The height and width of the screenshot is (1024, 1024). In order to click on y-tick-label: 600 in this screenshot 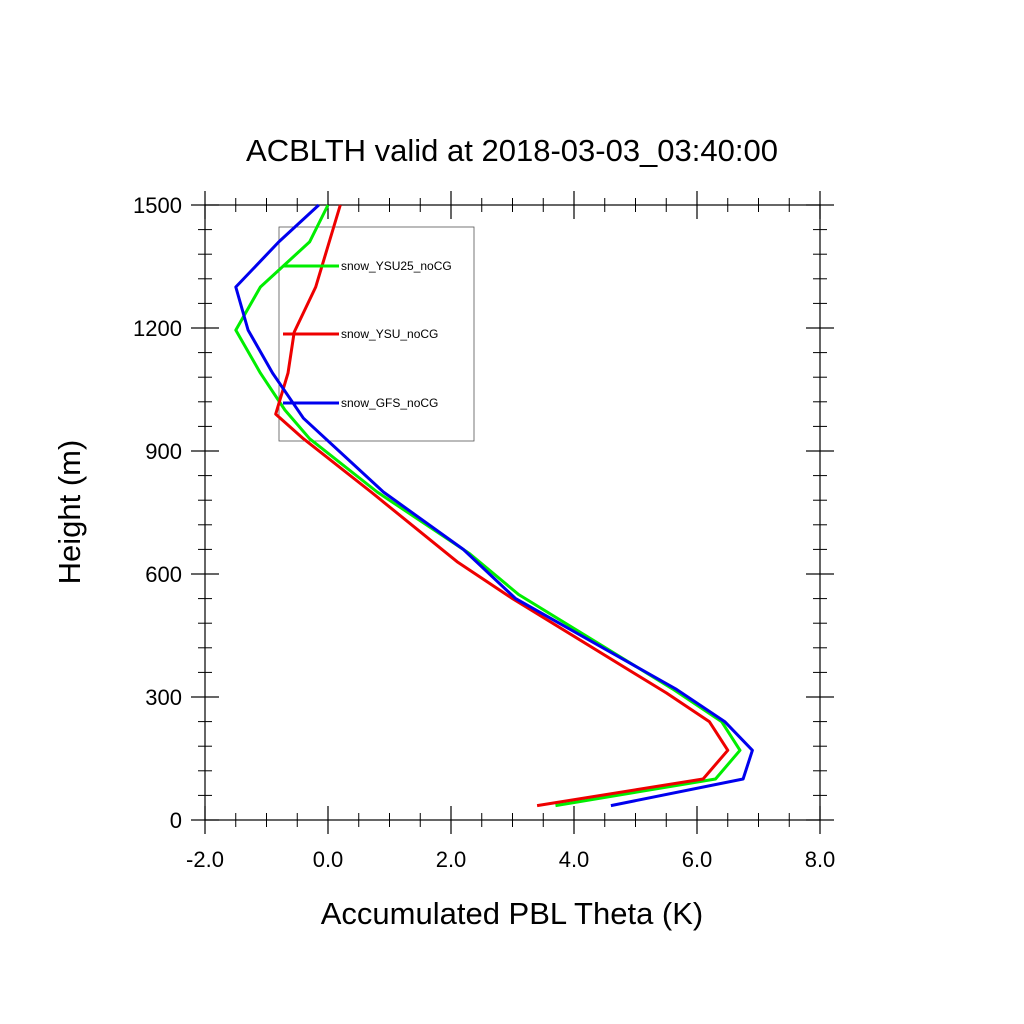, I will do `click(163, 574)`.